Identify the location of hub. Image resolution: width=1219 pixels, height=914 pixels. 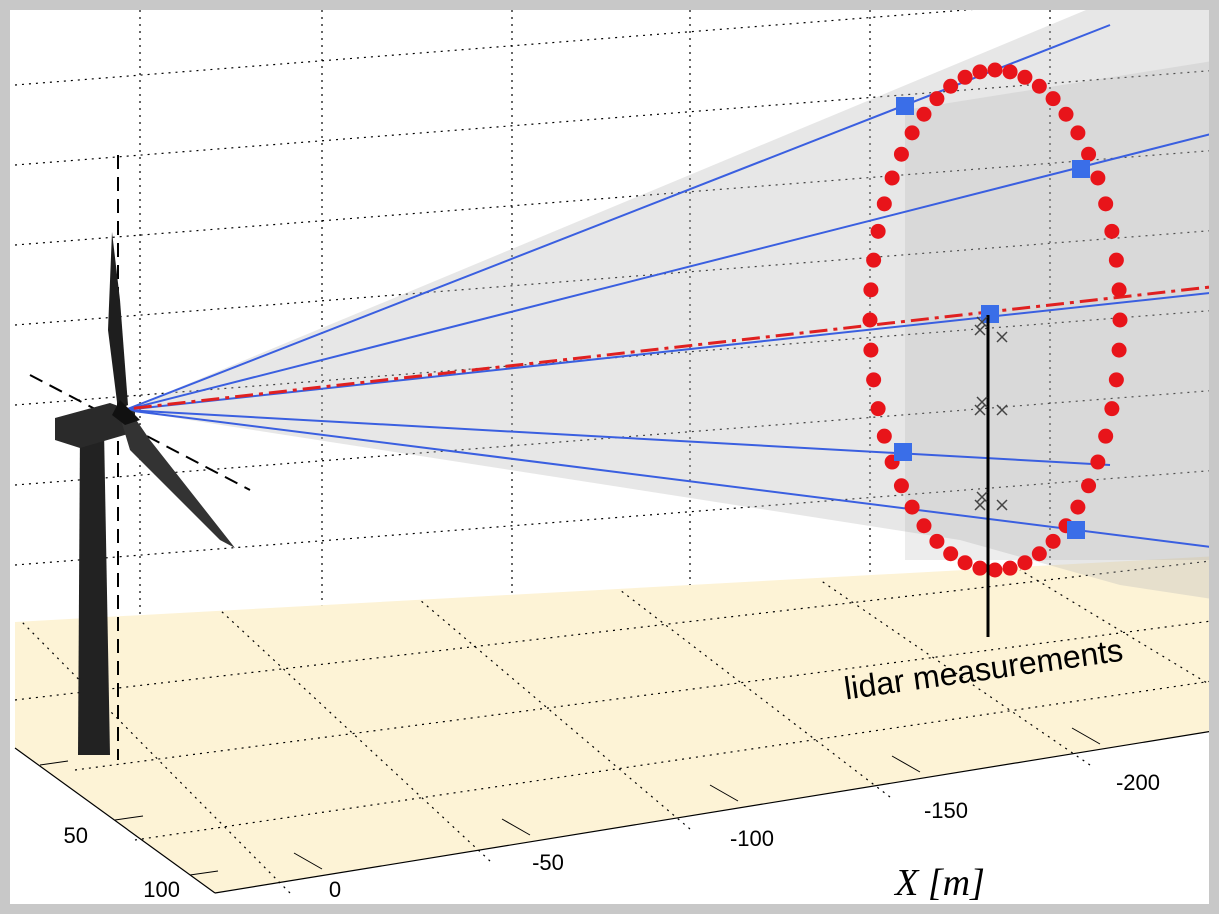
(126, 412).